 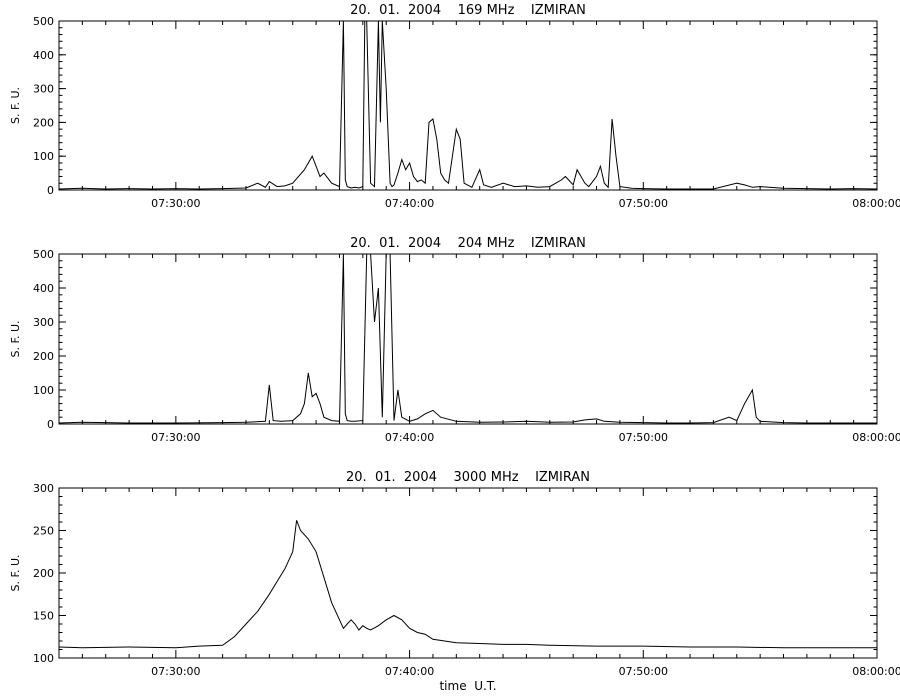 What do you see at coordinates (468, 243) in the screenshot?
I see `chart-title: 20. 01. 2004 204 MHz IZMIRAN` at bounding box center [468, 243].